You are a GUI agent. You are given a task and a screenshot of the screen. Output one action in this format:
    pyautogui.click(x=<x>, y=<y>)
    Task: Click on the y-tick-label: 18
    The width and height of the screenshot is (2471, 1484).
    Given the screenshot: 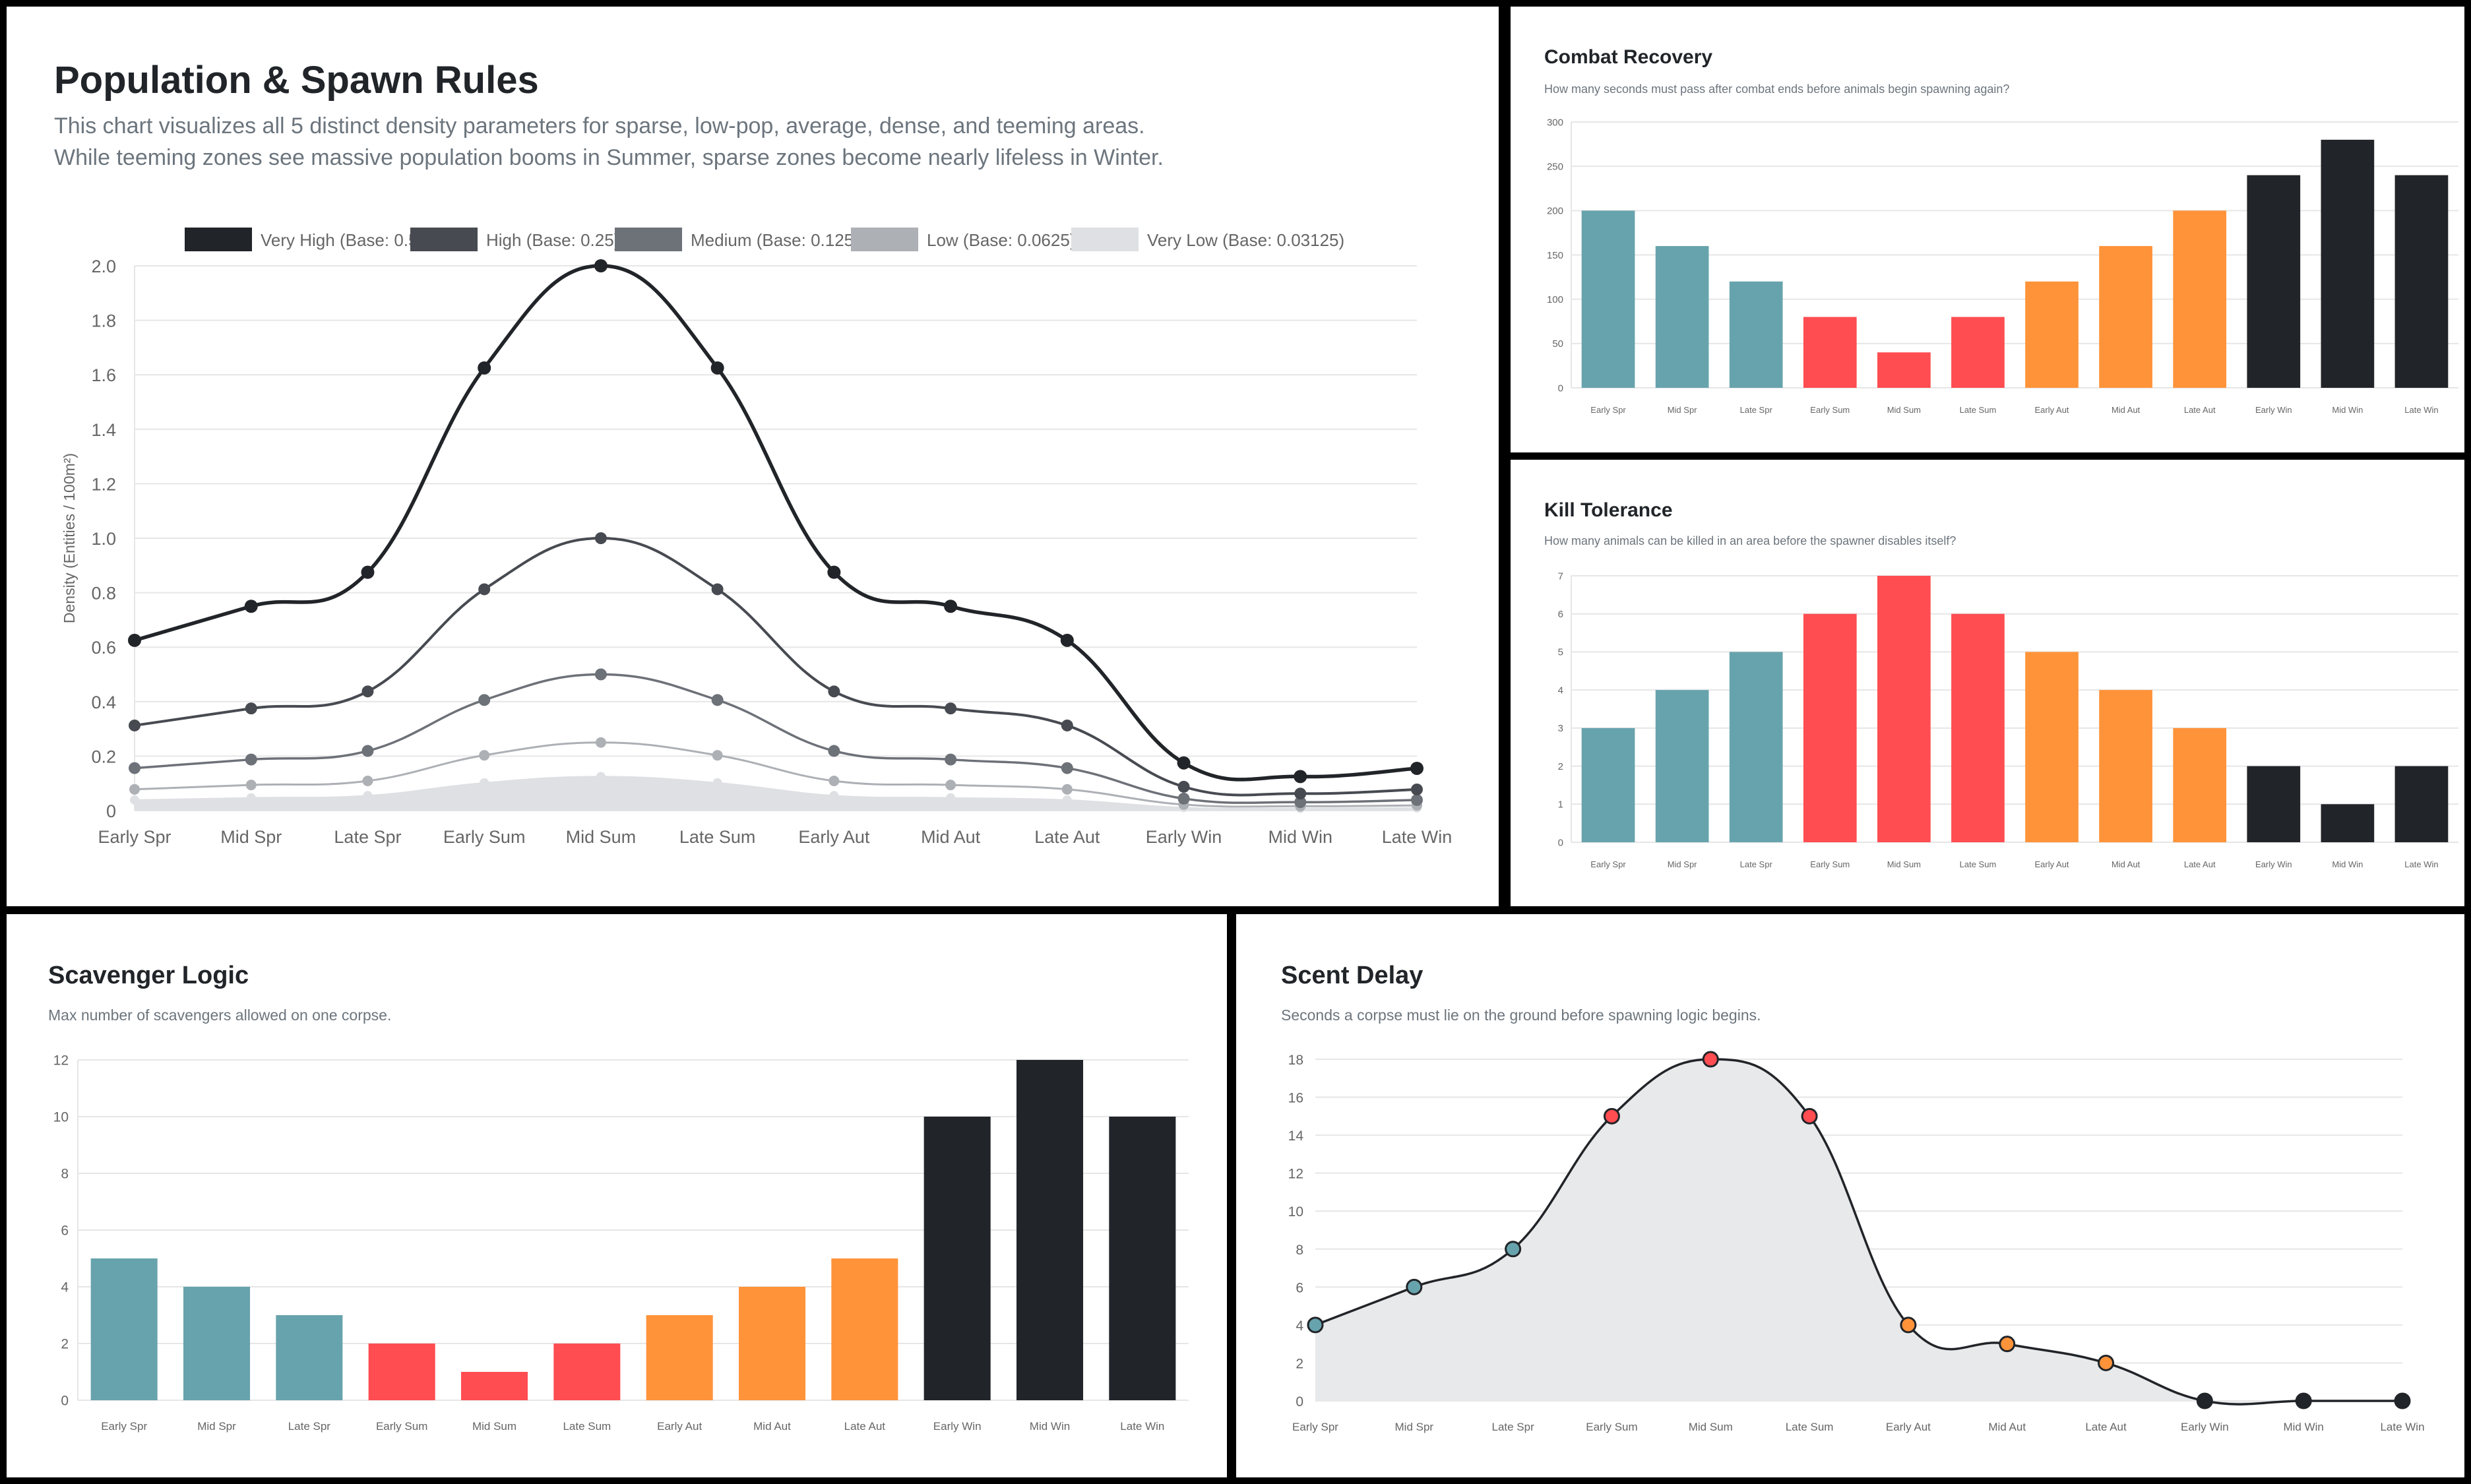 What is the action you would take?
    pyautogui.click(x=1295, y=1060)
    